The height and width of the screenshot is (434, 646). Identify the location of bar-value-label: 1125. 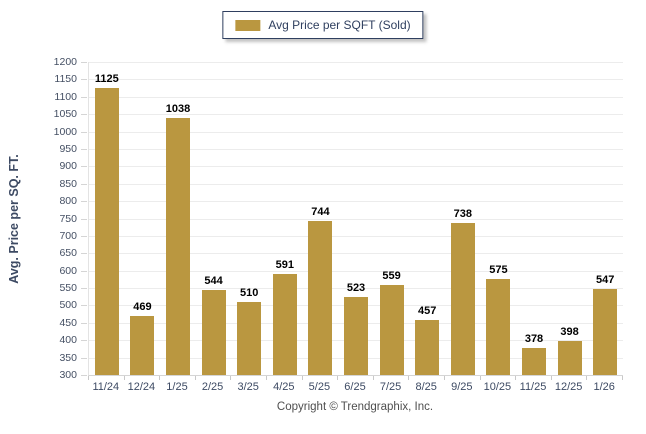
(106, 79).